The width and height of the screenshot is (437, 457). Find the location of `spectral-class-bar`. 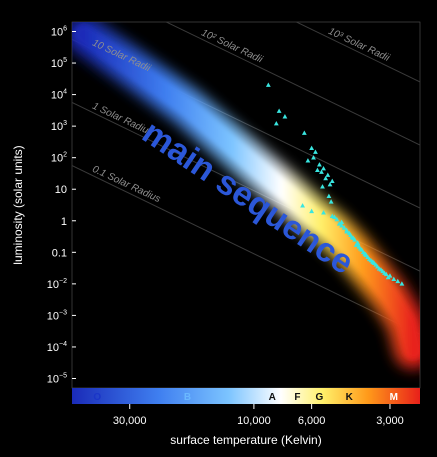

spectral-class-bar is located at coordinates (246, 396).